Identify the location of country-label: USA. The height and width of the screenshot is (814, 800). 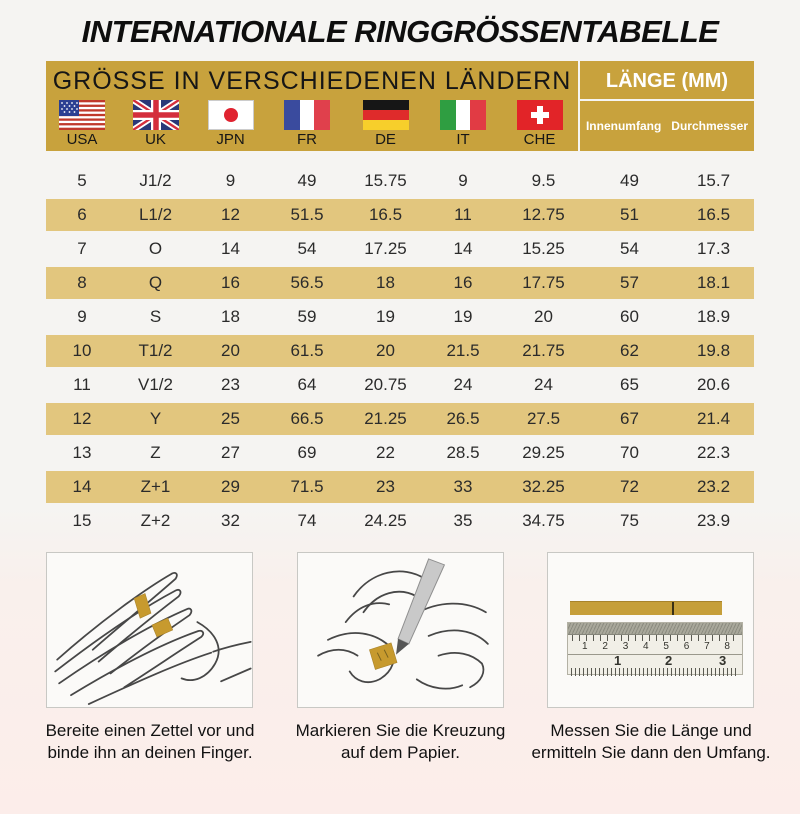
(82, 139).